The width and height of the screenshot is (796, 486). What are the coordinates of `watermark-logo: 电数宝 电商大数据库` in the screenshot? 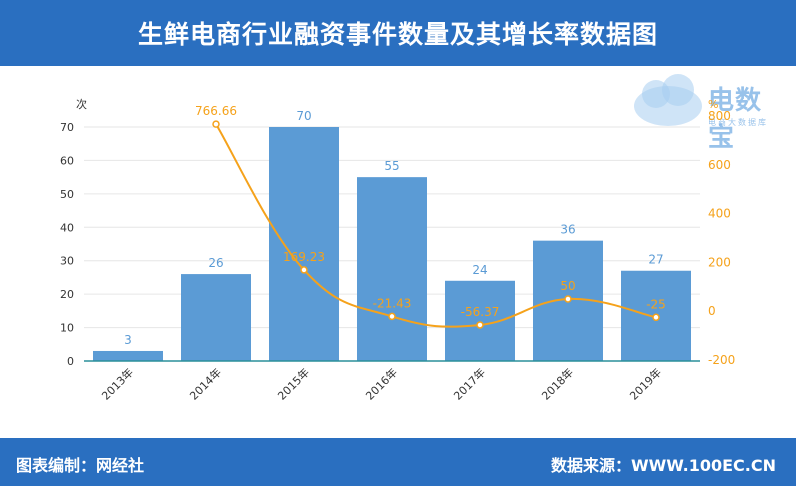 It's located at (708, 112).